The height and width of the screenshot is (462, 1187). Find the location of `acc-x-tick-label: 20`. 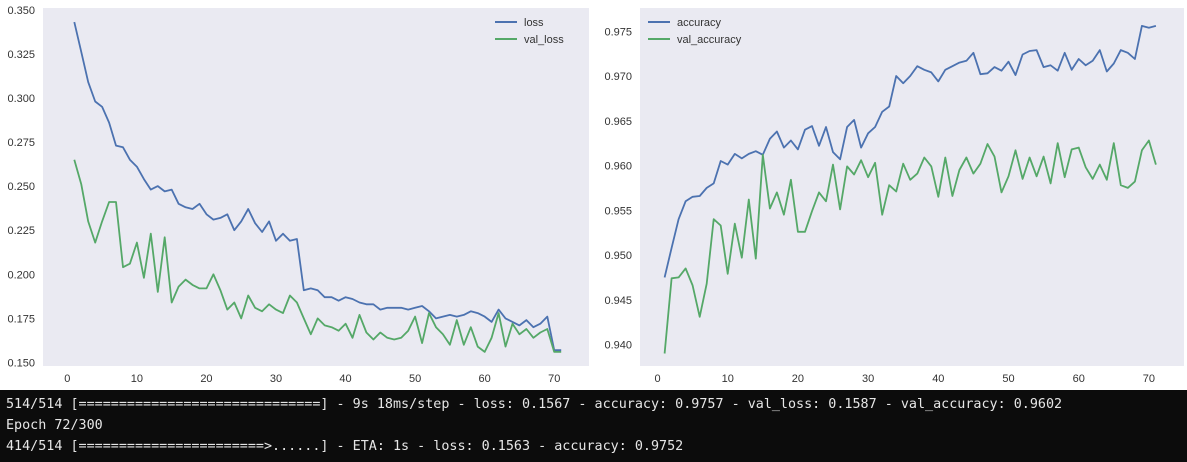

acc-x-tick-label: 20 is located at coordinates (798, 379).